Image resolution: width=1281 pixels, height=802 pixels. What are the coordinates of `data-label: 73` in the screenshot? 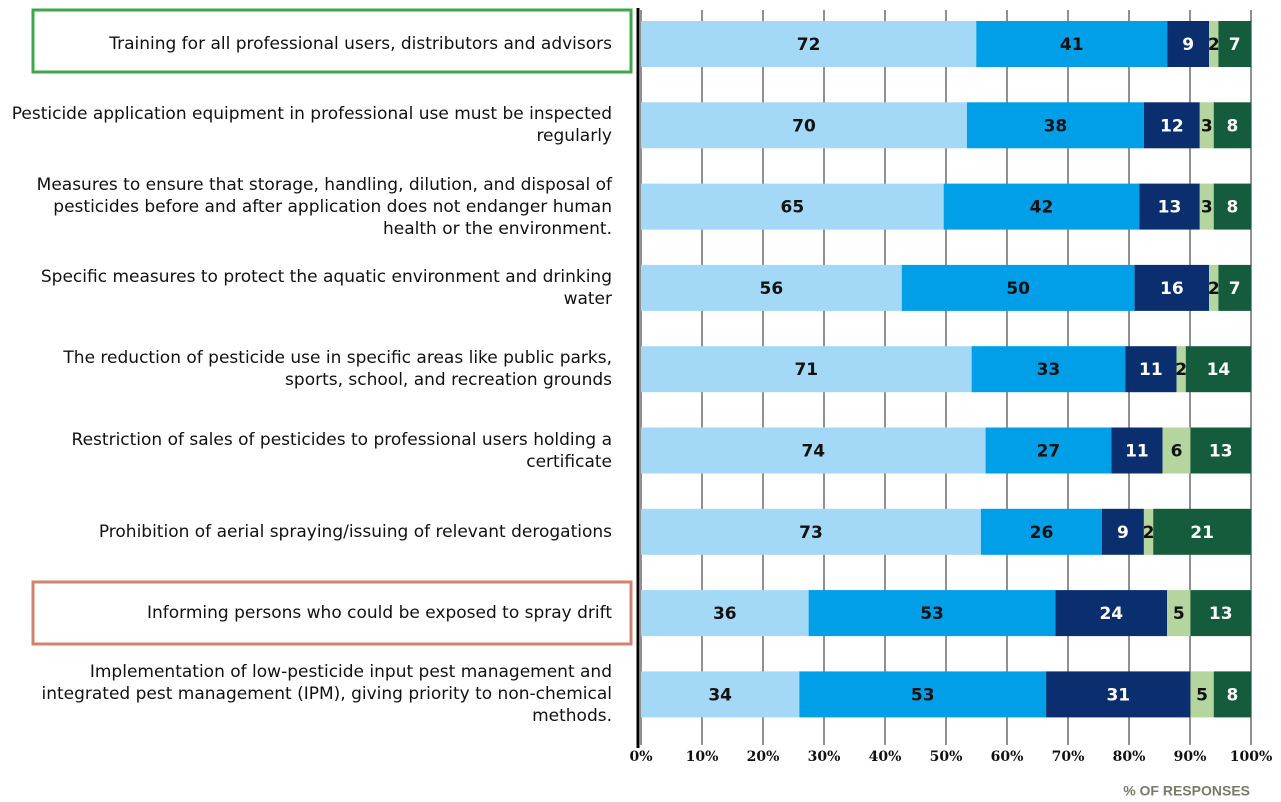 It's located at (811, 533).